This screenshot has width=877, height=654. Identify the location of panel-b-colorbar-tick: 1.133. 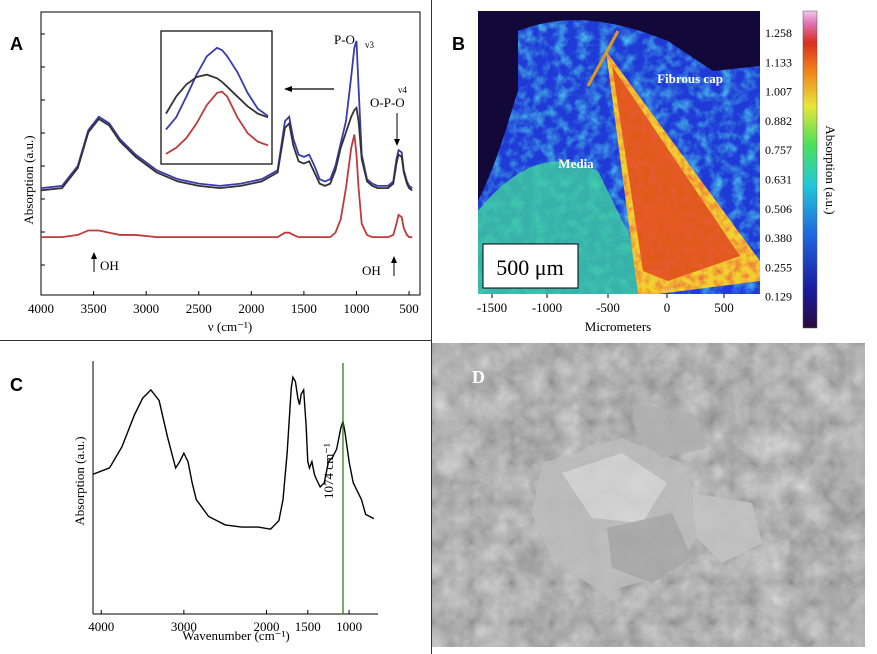
(778, 62).